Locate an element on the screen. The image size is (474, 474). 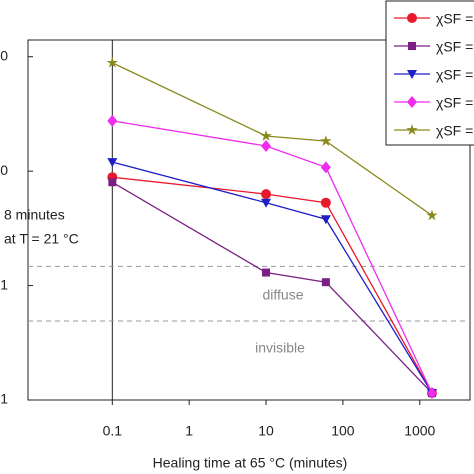
x-axis-label: Healing time at 65 °C (minutes) is located at coordinates (250, 463).